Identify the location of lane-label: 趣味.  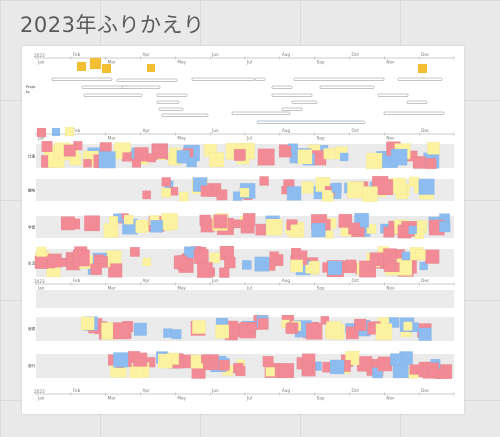
(32, 190).